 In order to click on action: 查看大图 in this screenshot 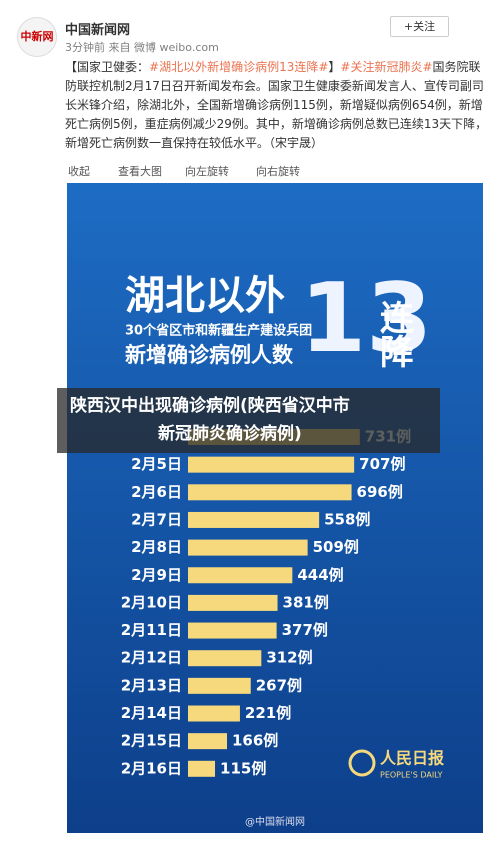, I will do `click(140, 171)`.